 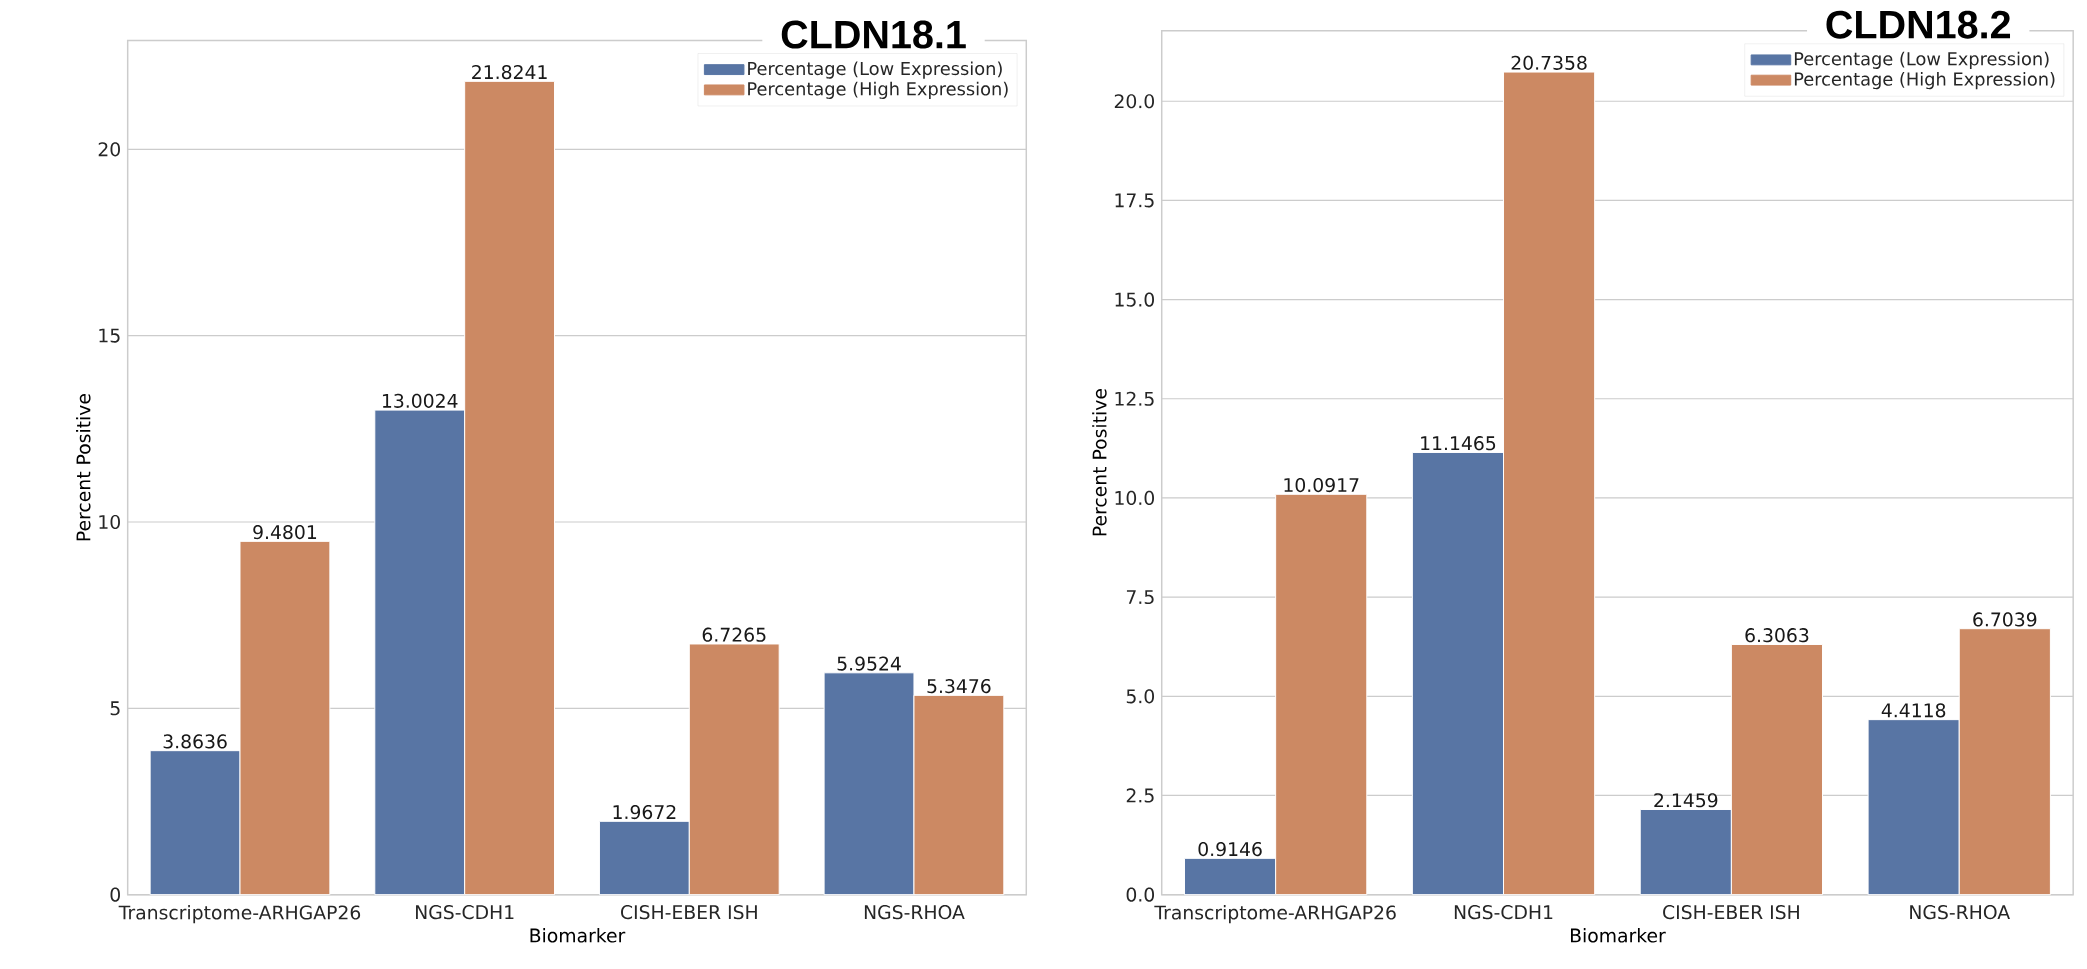 What do you see at coordinates (734, 634) in the screenshot?
I see `data-label: 6.7265` at bounding box center [734, 634].